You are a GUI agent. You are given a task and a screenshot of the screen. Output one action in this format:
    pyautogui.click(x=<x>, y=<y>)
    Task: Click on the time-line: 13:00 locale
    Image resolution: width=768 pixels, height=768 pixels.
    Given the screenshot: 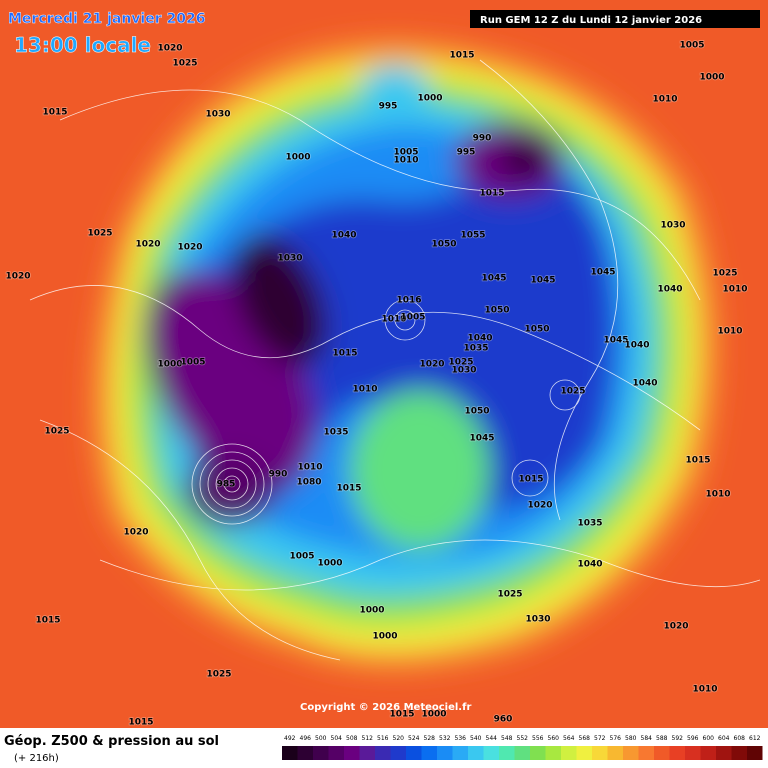 What is the action you would take?
    pyautogui.click(x=82, y=45)
    